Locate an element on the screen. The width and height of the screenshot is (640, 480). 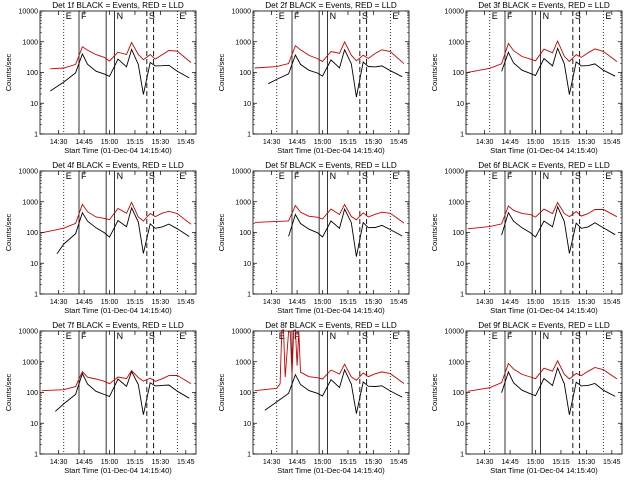
panel-title: Det 5f BLACK = Events, RED = LLD is located at coordinates (331, 165).